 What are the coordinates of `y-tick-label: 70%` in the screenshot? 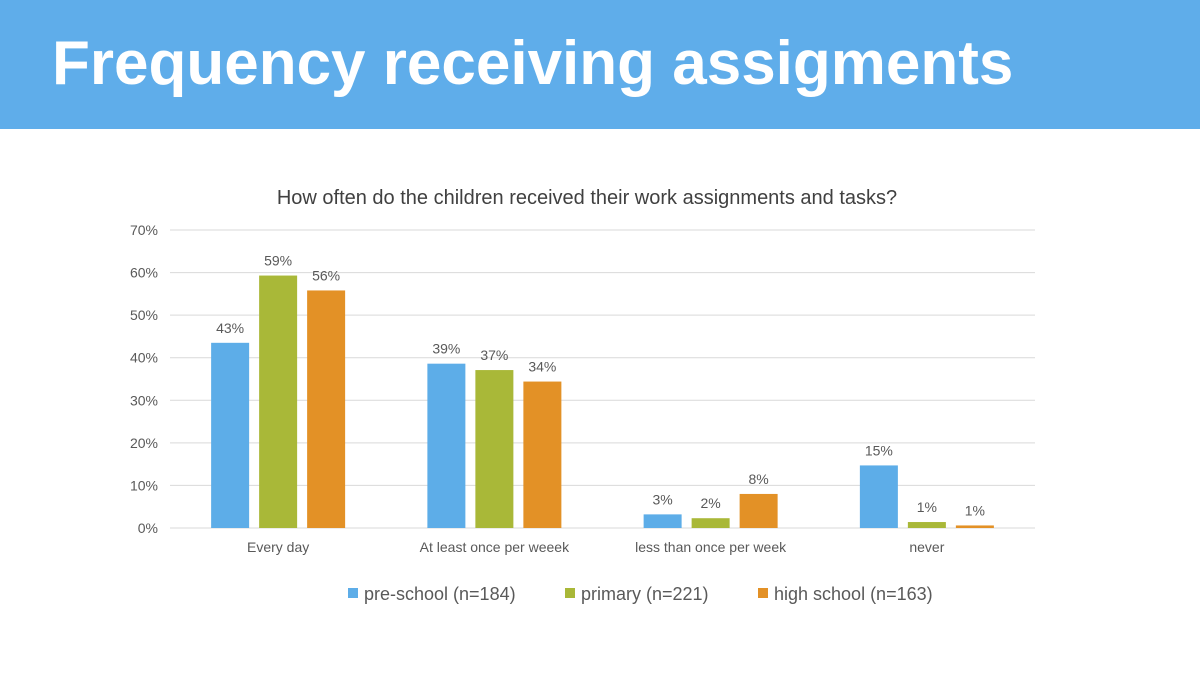 It's located at (144, 230).